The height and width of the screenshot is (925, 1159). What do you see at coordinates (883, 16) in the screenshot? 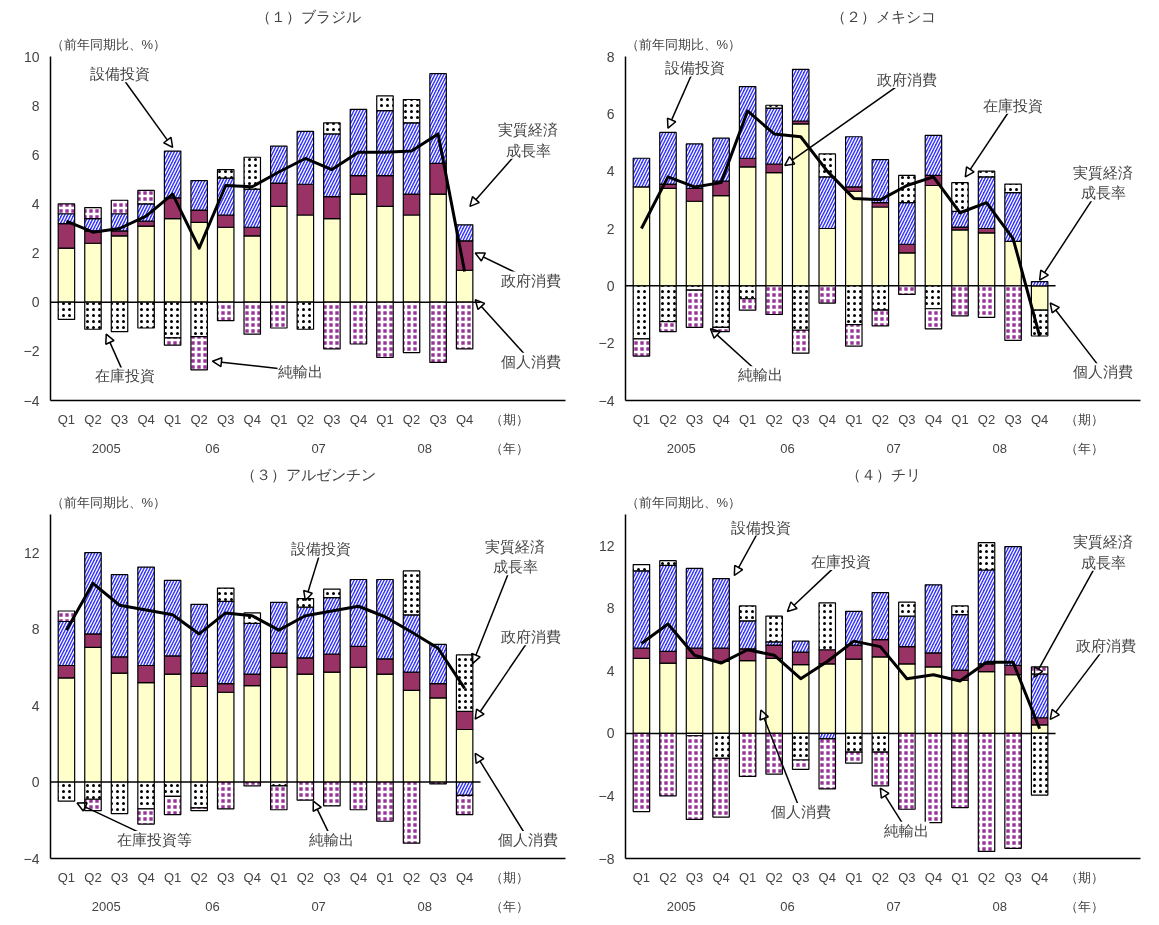
I see `chart-title: （２）メキシコ` at bounding box center [883, 16].